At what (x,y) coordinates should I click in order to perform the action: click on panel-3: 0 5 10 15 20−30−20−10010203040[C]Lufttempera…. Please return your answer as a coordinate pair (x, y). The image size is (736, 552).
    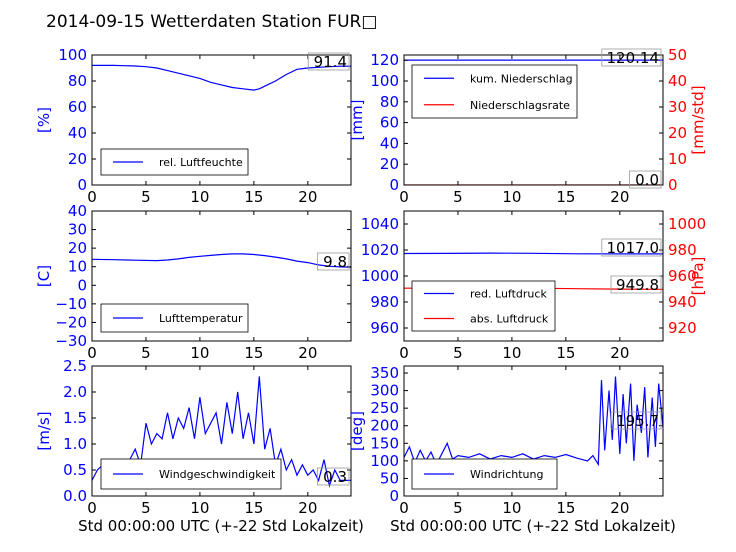
    Looking at the image, I should click on (193, 282).